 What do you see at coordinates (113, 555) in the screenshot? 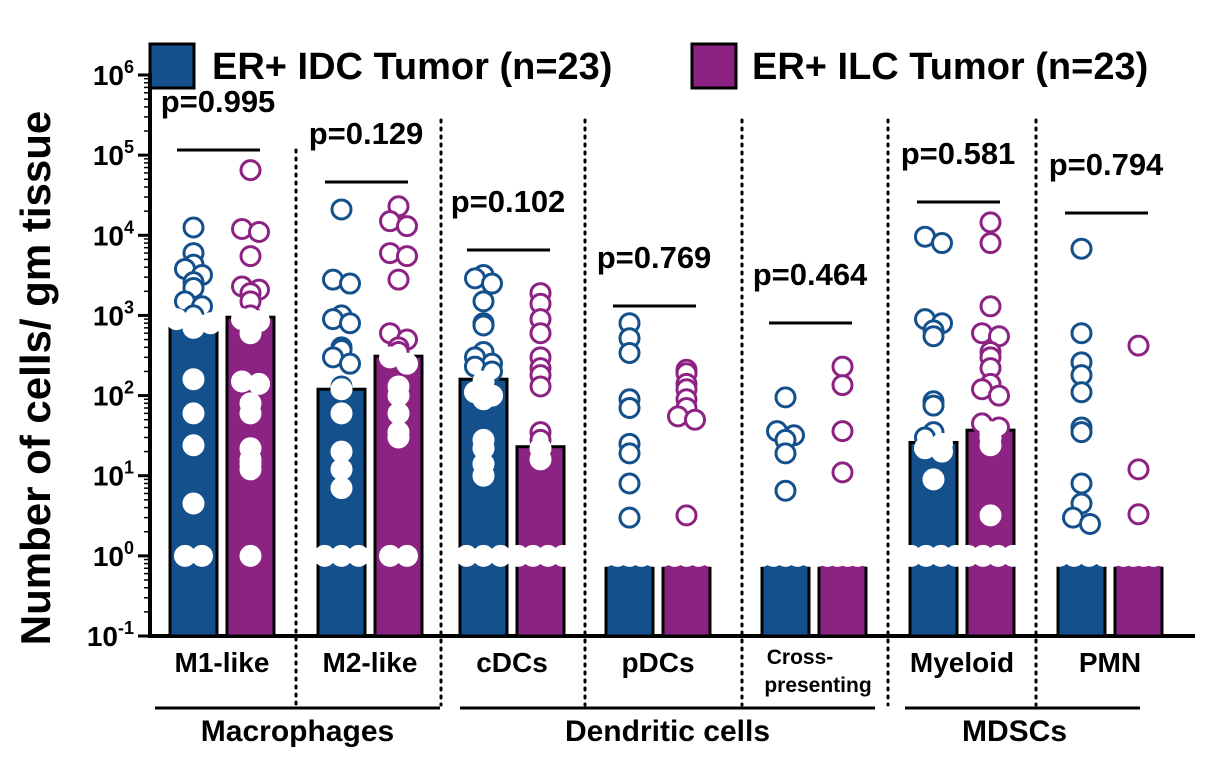
I see `y-tick-label: 10⁰` at bounding box center [113, 555].